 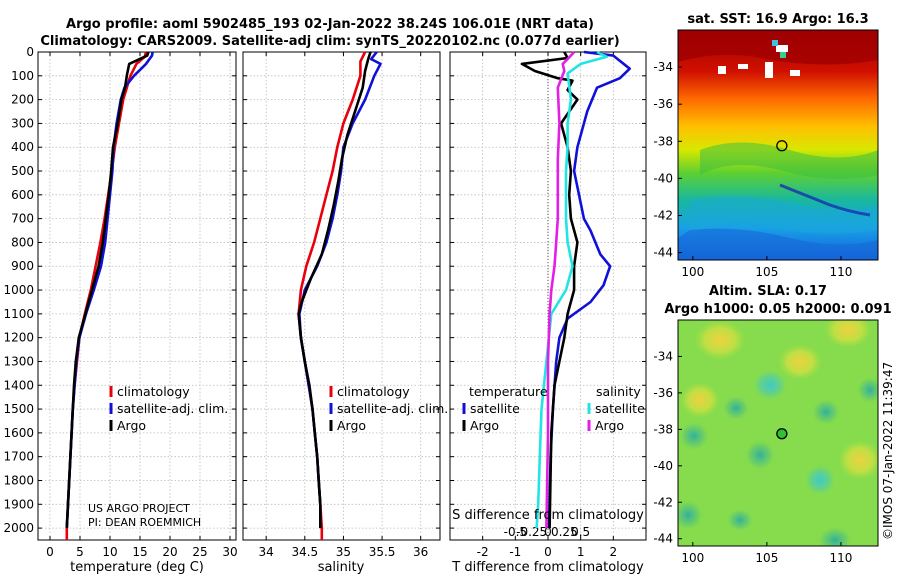 I want to click on y-tick-label: 700, so click(x=22, y=219).